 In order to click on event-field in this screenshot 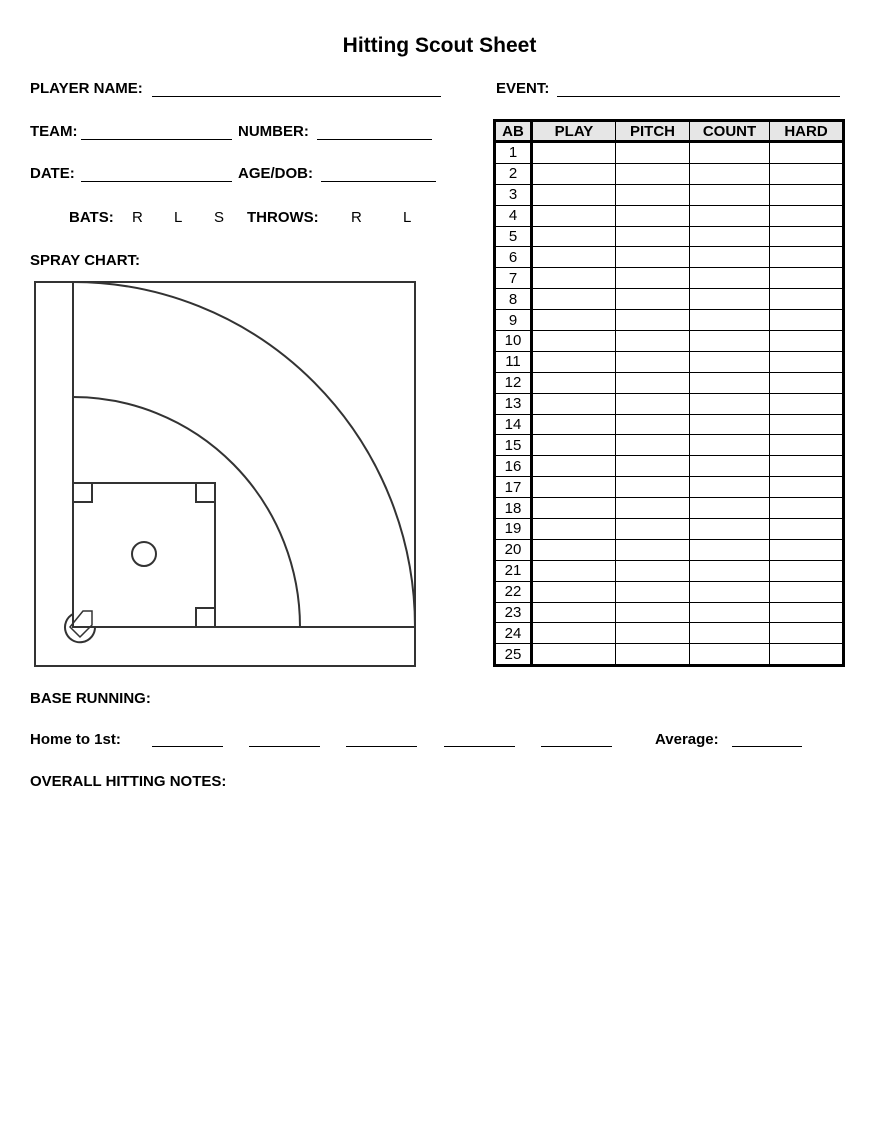, I will do `click(698, 96)`.